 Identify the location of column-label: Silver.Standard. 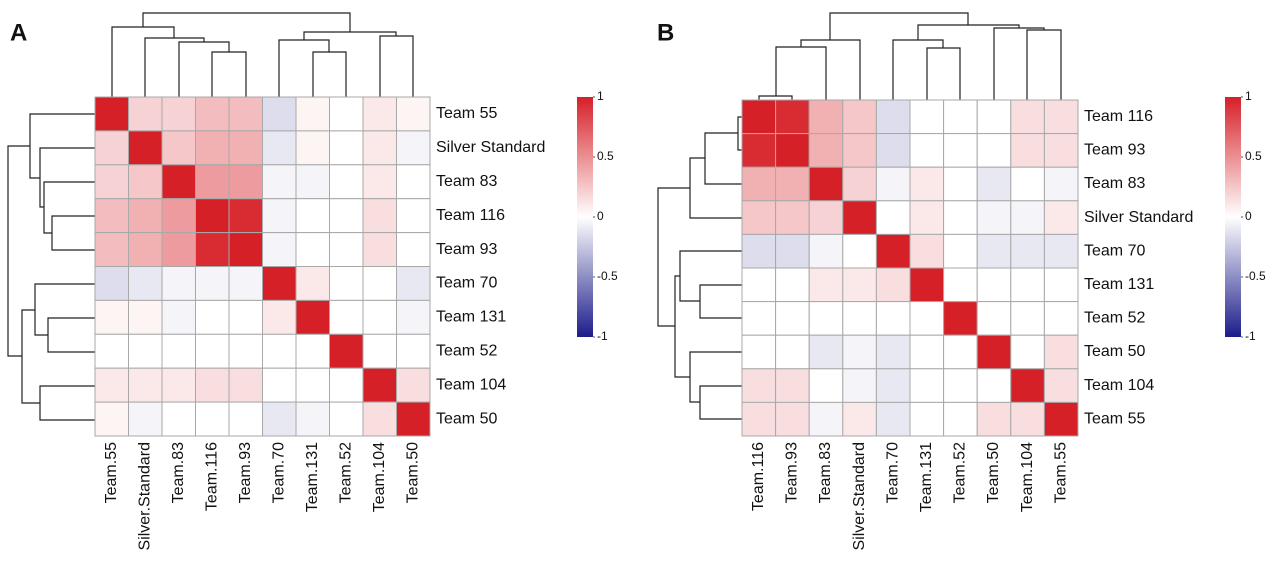
(144, 496).